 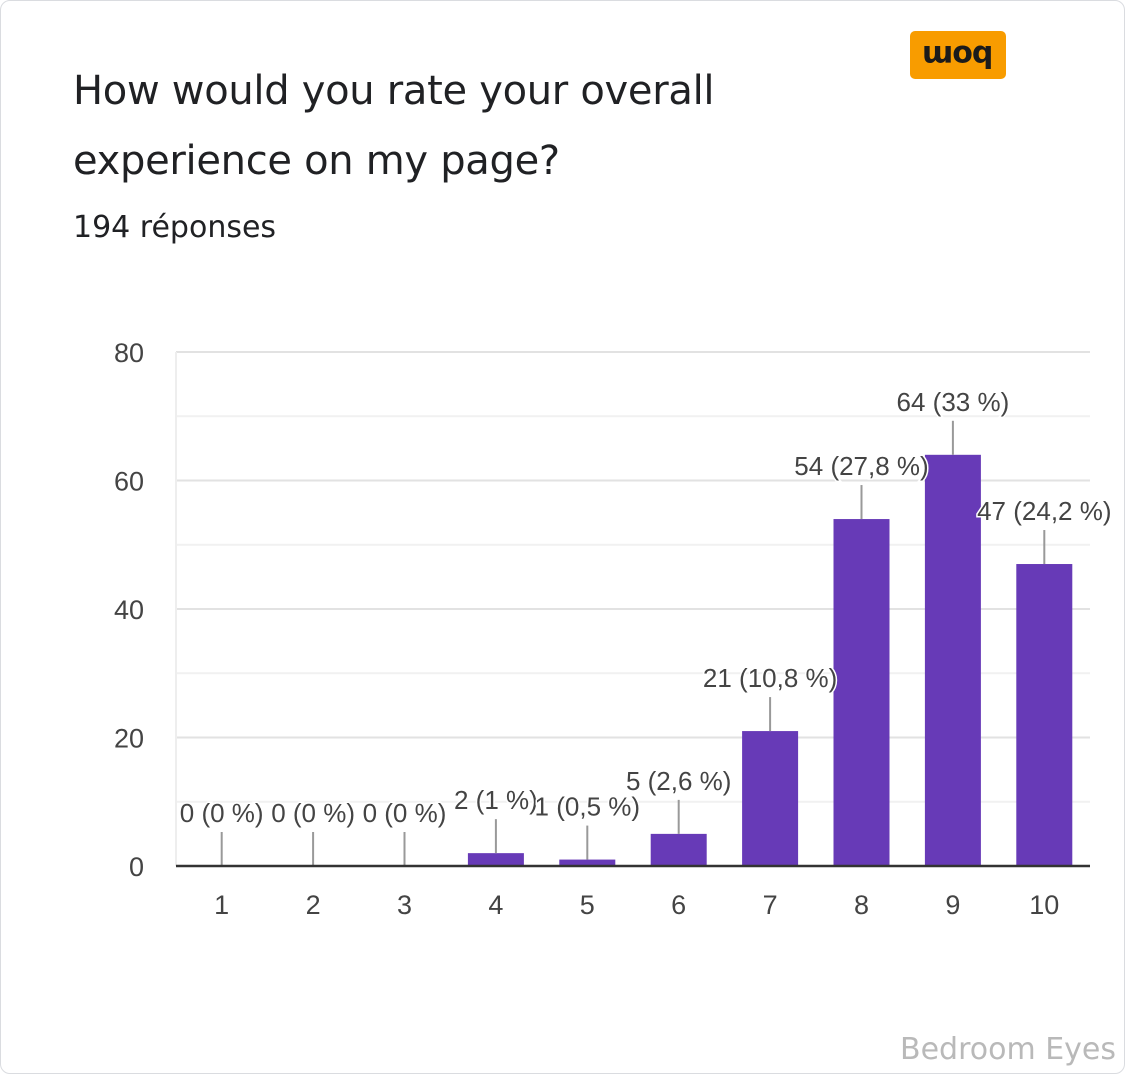 What do you see at coordinates (495, 905) in the screenshot?
I see `x-tick-label: 4` at bounding box center [495, 905].